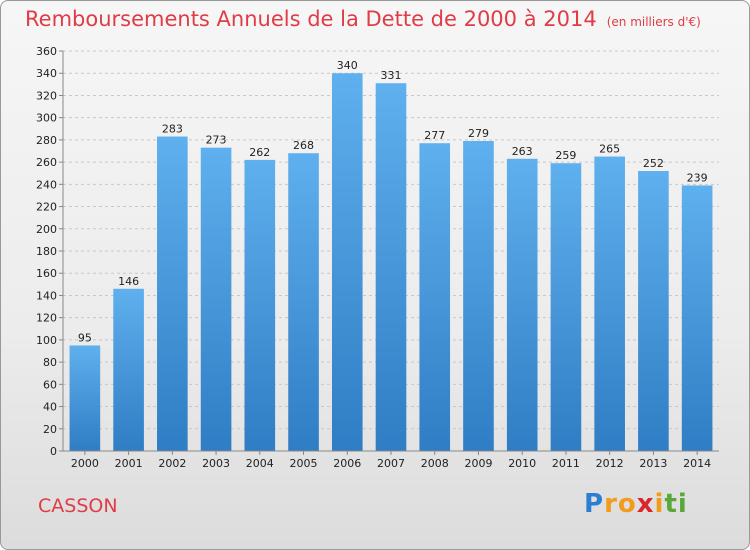  What do you see at coordinates (303, 145) in the screenshot?
I see `data-label: 268` at bounding box center [303, 145].